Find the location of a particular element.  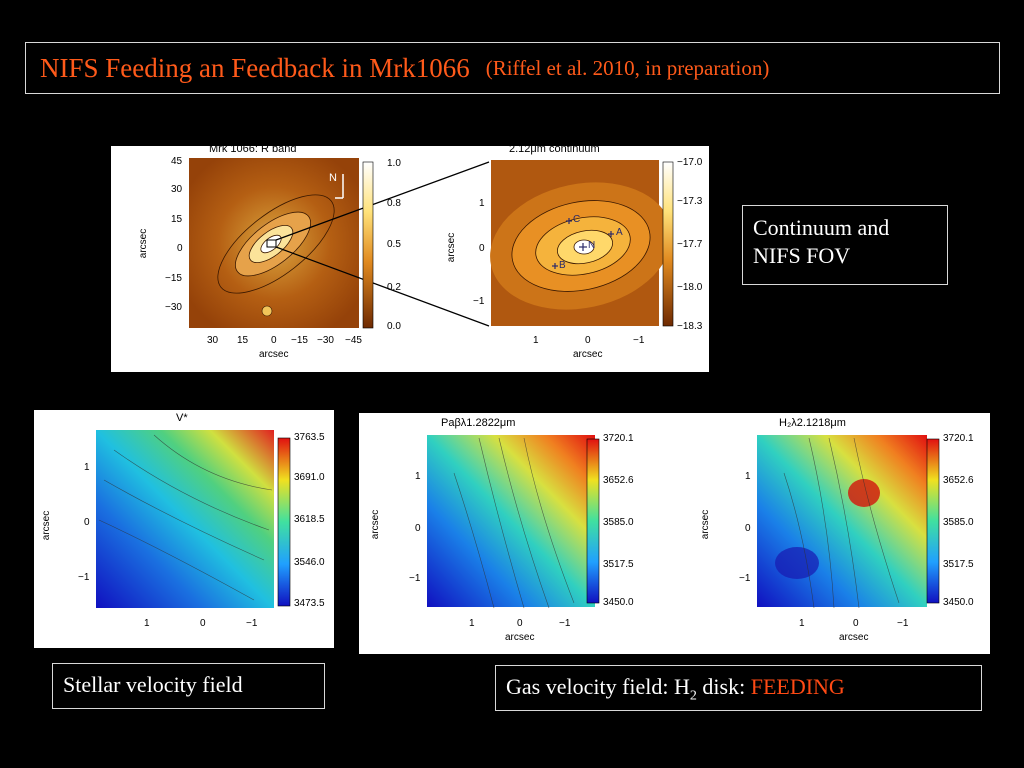

pabeta-colorbar-tick: 3517.5 is located at coordinates (618, 564).